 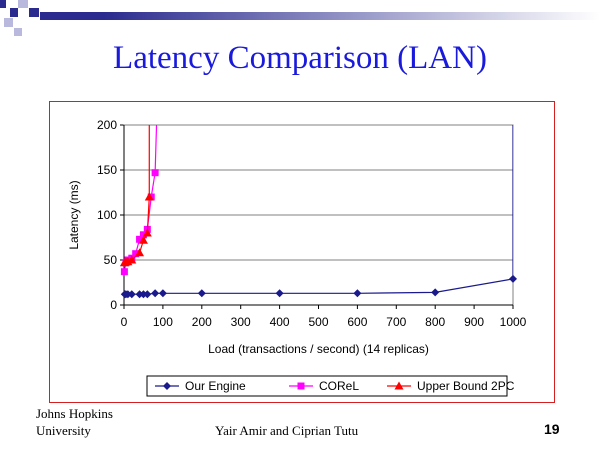 What do you see at coordinates (300, 58) in the screenshot?
I see `slide-title: Latency Comparison (LAN)` at bounding box center [300, 58].